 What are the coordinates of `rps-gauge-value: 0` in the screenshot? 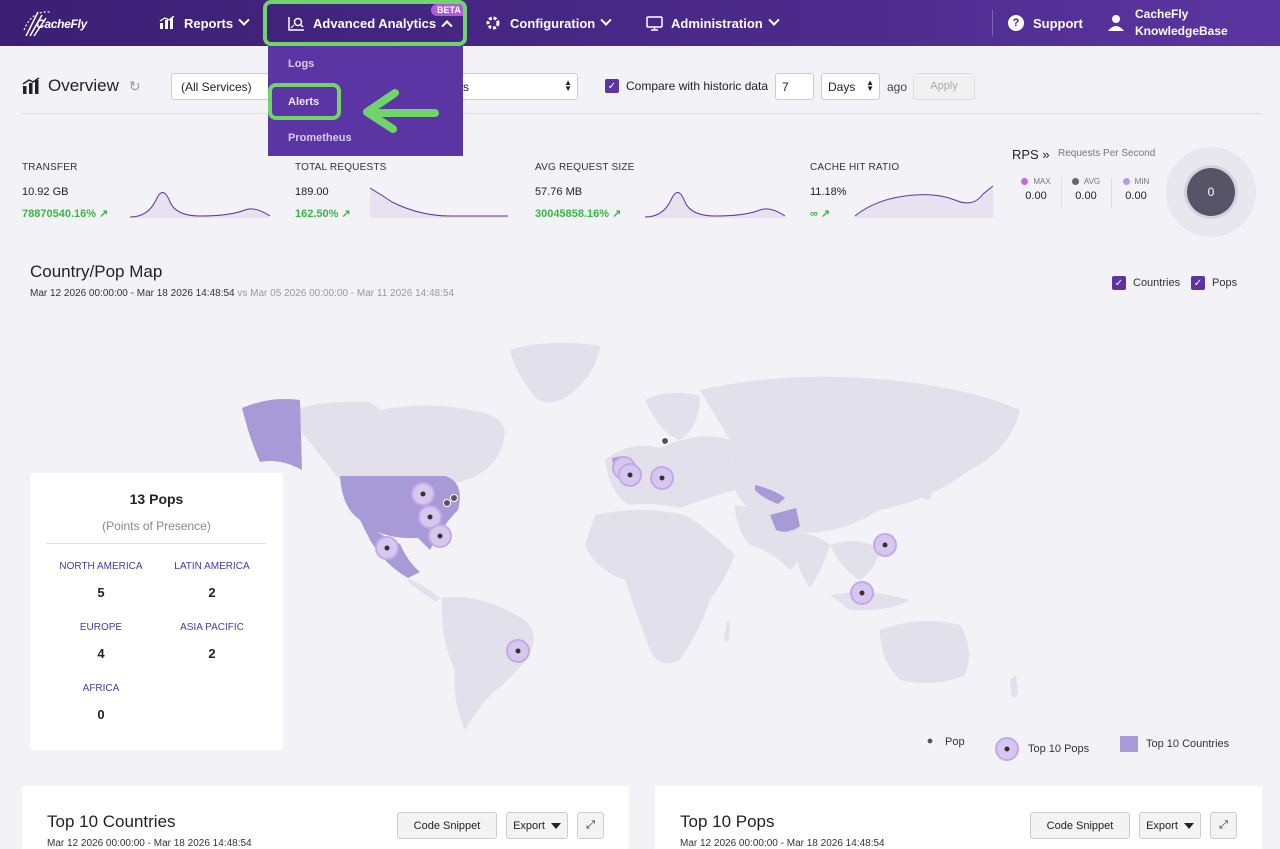 It's located at (1211, 192).